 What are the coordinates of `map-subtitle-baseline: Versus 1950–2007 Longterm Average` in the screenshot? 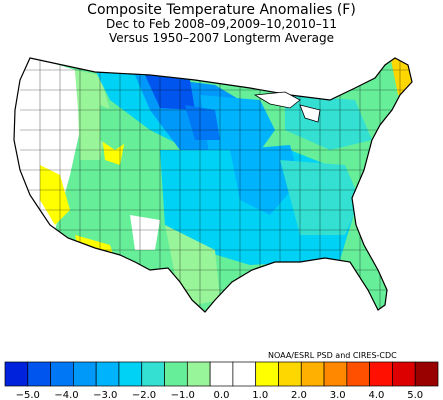 It's located at (221, 38).